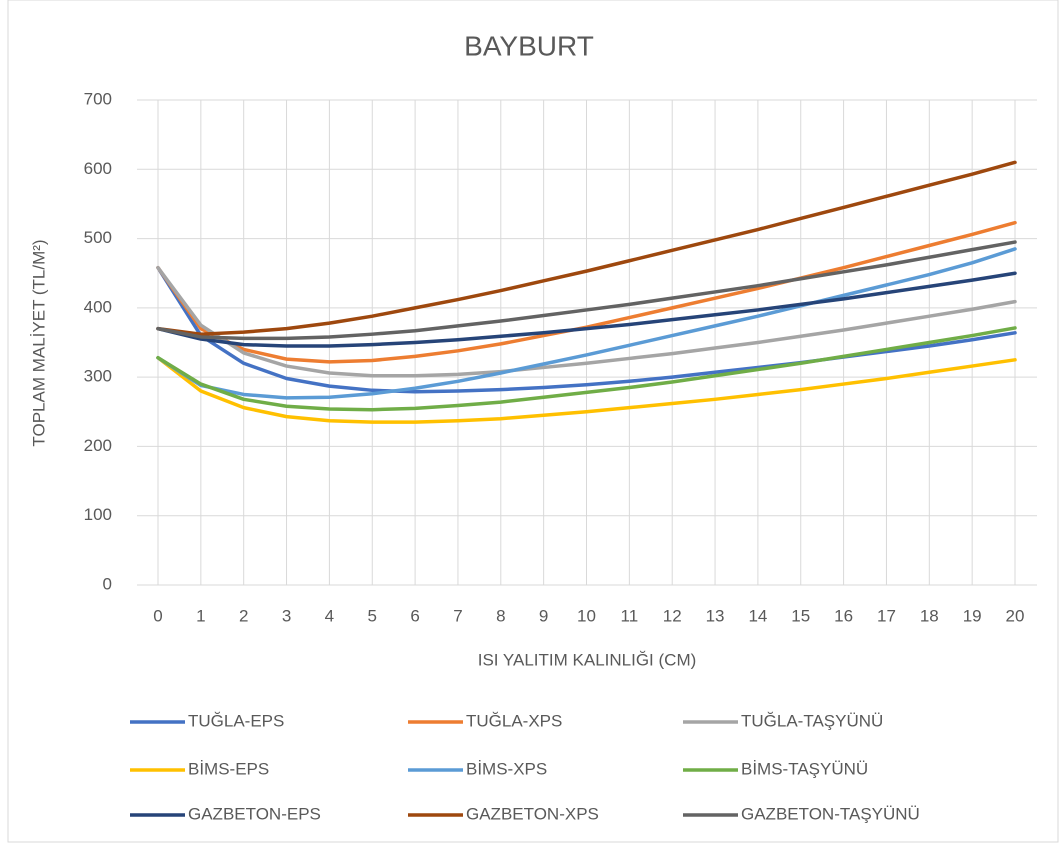  I want to click on x-tick-label: 3, so click(286, 615).